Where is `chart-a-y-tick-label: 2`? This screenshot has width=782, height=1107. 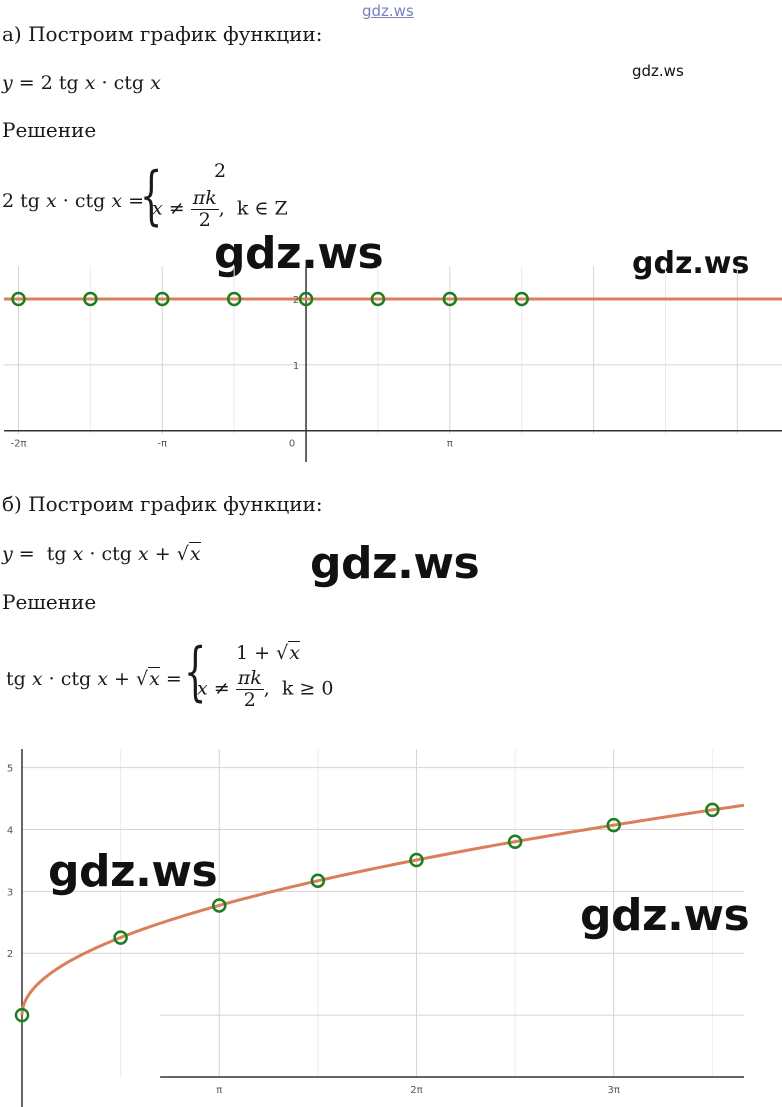
chart-a-y-tick-label: 2 is located at coordinates (296, 300).